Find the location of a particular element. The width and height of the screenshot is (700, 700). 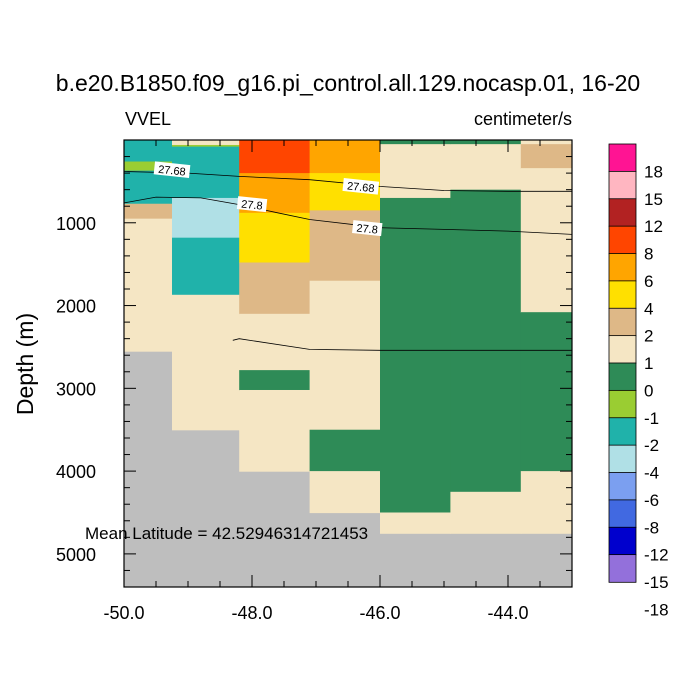

cell-col2-row3 is located at coordinates (275, 288).